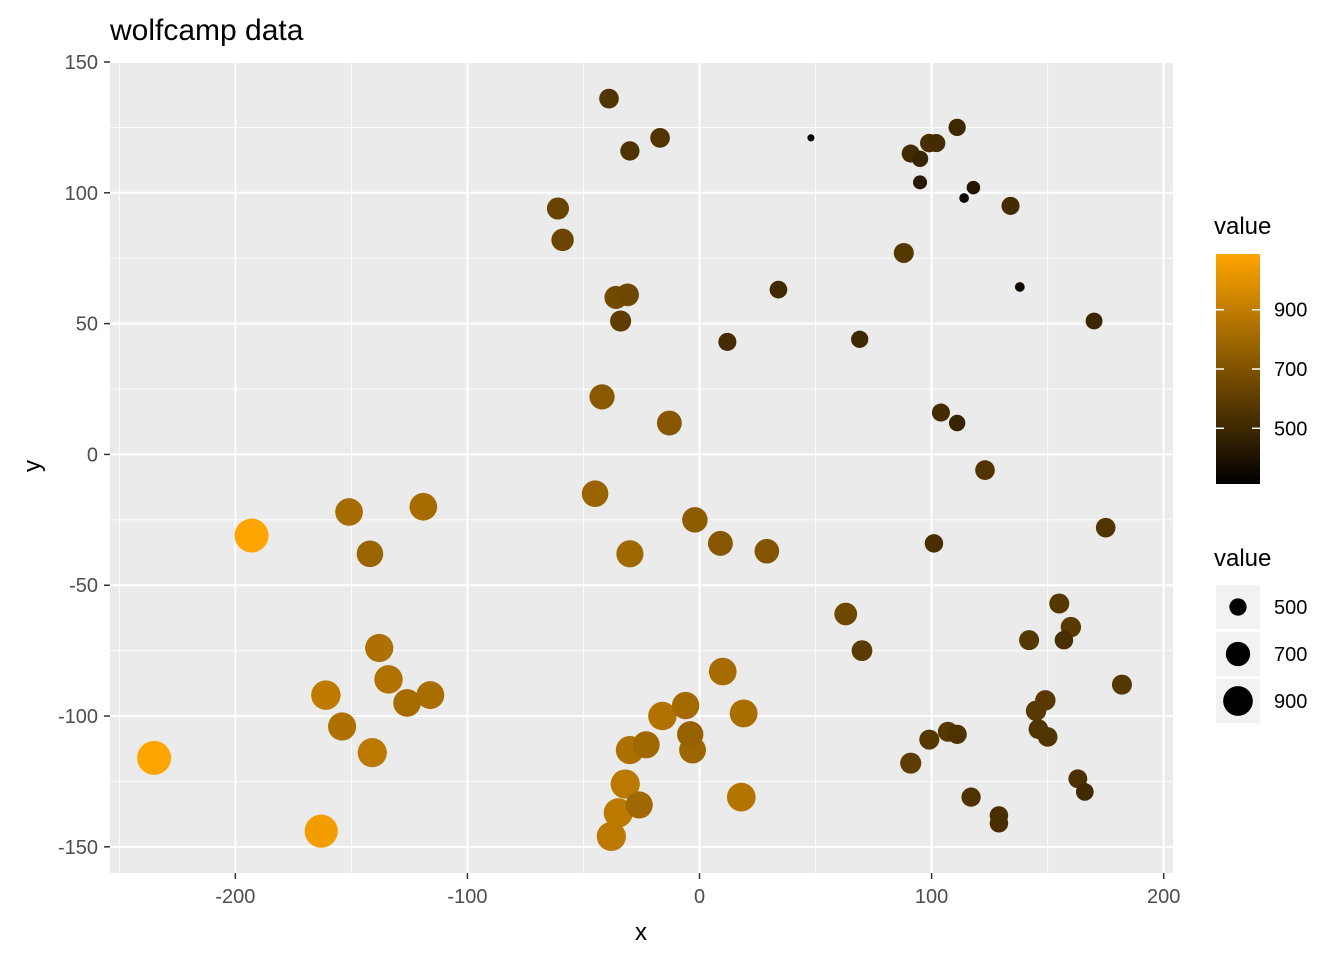 The height and width of the screenshot is (960, 1344). Describe the element at coordinates (32, 466) in the screenshot. I see `y-axis-label: y` at that location.